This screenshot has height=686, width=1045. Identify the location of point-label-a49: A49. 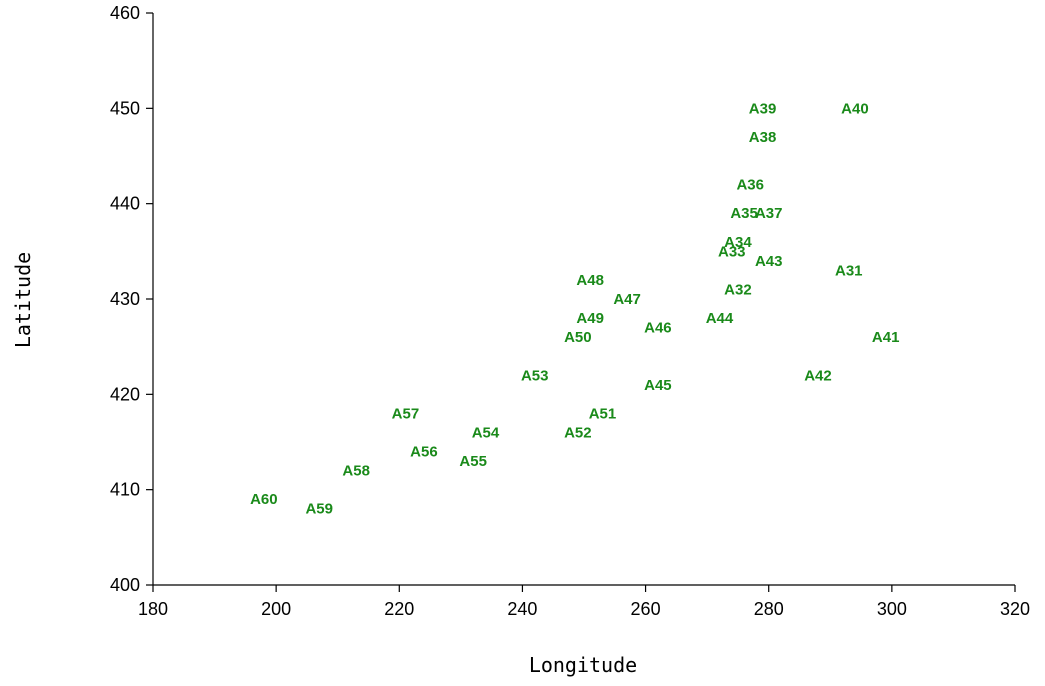
(590, 318).